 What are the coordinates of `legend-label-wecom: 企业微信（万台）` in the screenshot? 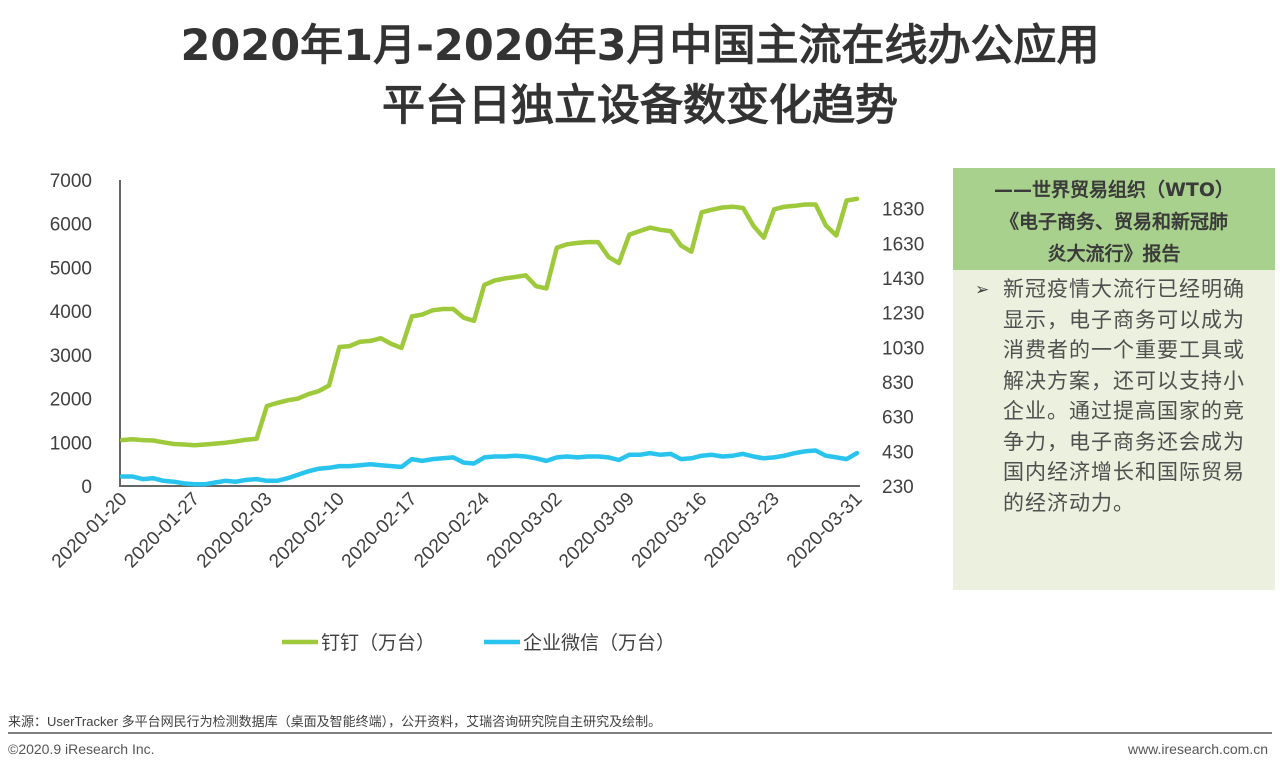 It's located at (599, 643).